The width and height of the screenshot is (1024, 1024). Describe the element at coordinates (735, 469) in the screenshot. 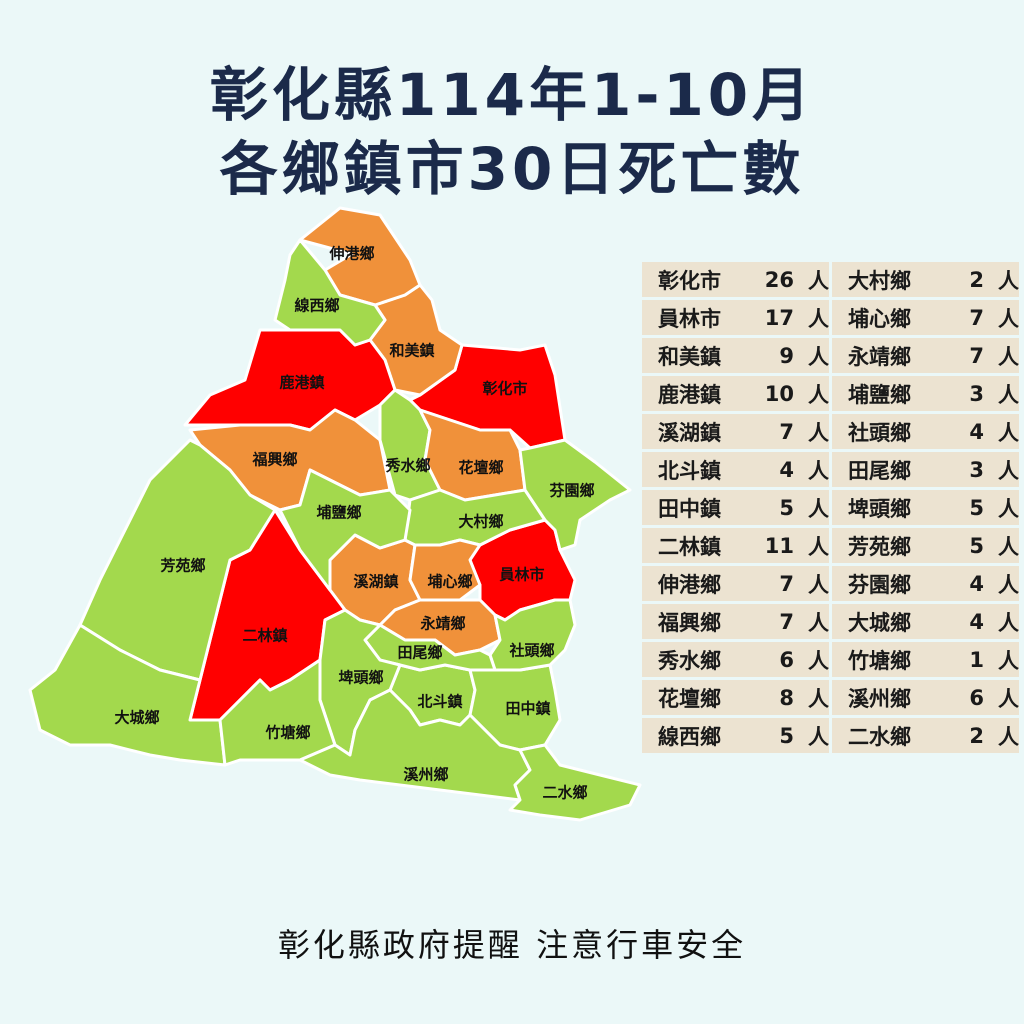

I see `table-cell: 北斗鎮 4 人` at that location.